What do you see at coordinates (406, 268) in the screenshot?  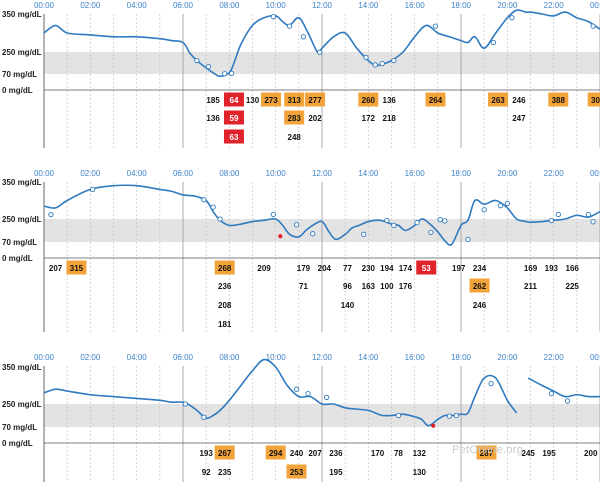 I see `reading-value: 174` at bounding box center [406, 268].